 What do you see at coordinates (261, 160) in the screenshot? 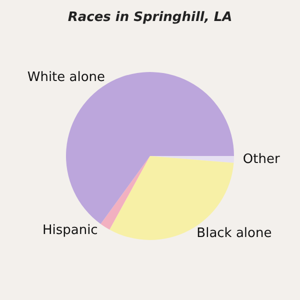
I see `slice-label: Other` at bounding box center [261, 160].